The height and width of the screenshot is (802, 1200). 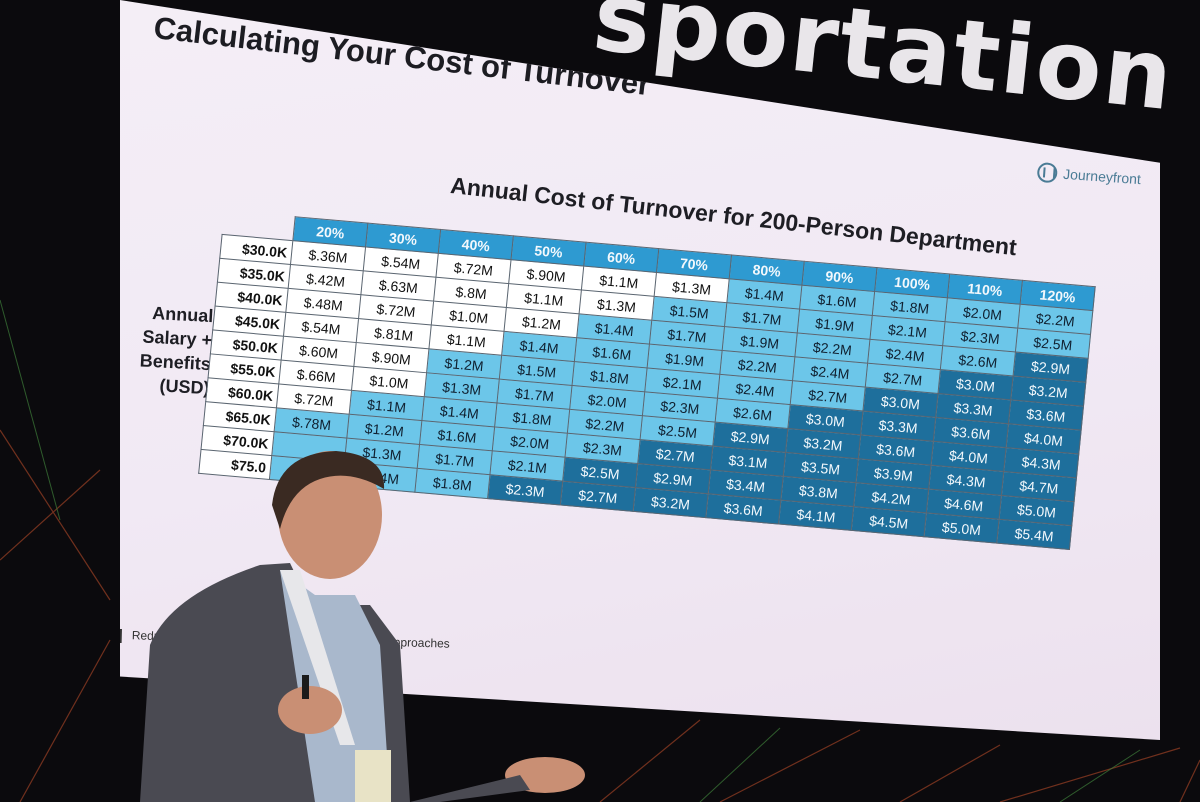 I want to click on table-cell: $4.1M, so click(x=816, y=515).